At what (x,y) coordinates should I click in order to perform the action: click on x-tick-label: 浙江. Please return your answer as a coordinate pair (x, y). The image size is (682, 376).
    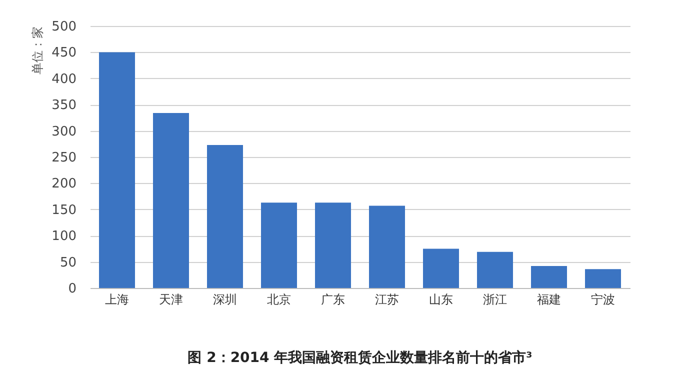
    Looking at the image, I should click on (495, 299).